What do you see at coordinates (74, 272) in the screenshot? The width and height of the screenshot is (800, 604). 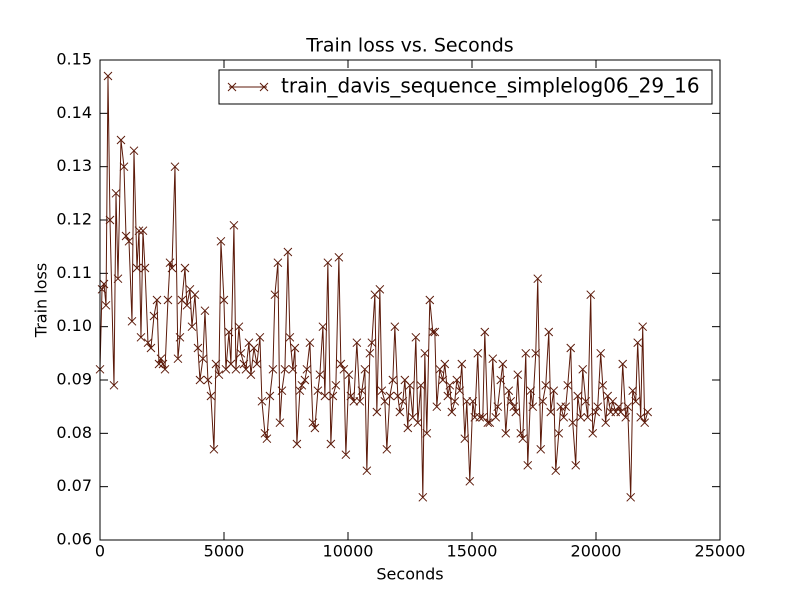 I see `y-tick-label: 0.11` at bounding box center [74, 272].